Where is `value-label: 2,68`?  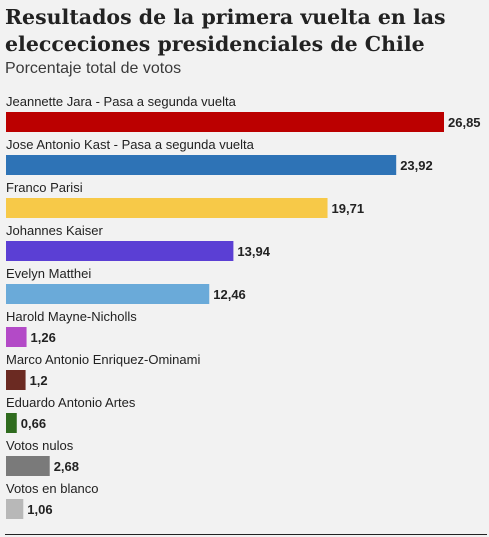 value-label: 2,68 is located at coordinates (66, 466).